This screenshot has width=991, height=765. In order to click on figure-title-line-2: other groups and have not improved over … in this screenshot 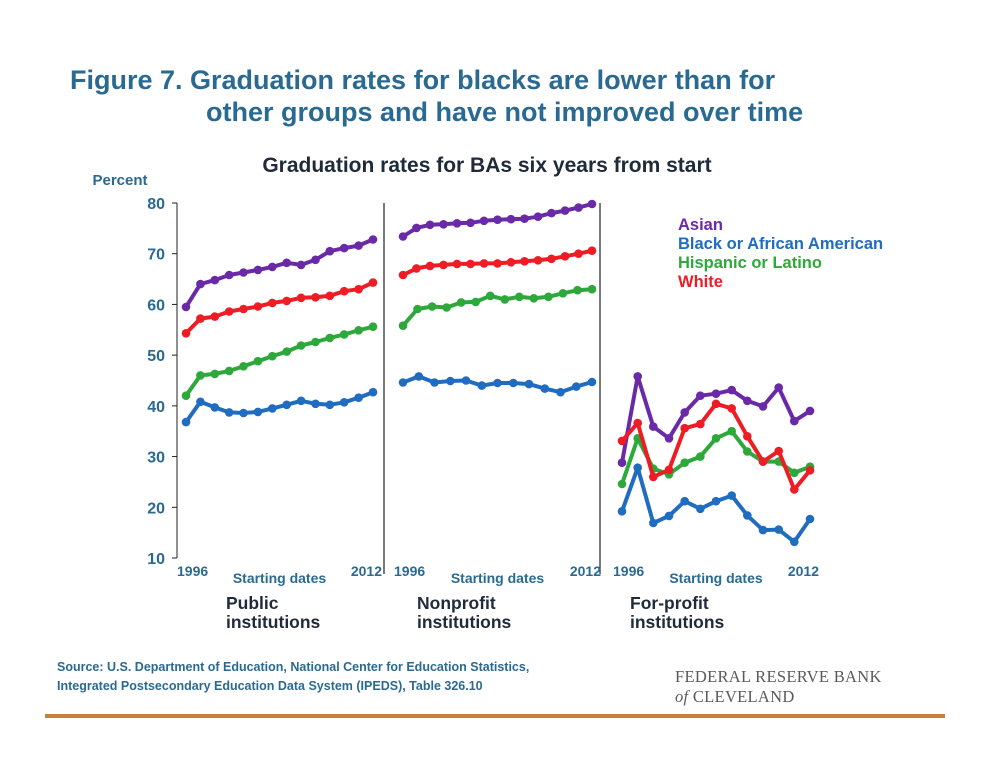, I will do `click(505, 112)`.